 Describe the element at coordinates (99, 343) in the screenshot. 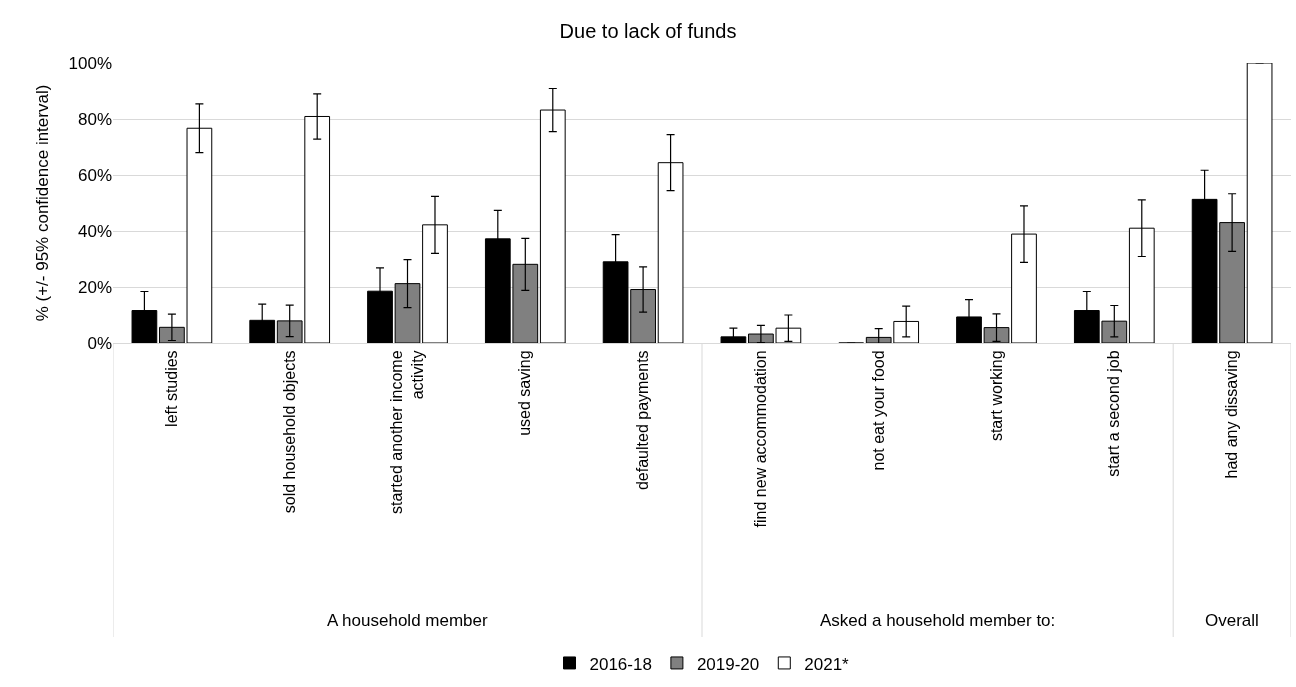

I see `y-tick-label: 0%` at that location.